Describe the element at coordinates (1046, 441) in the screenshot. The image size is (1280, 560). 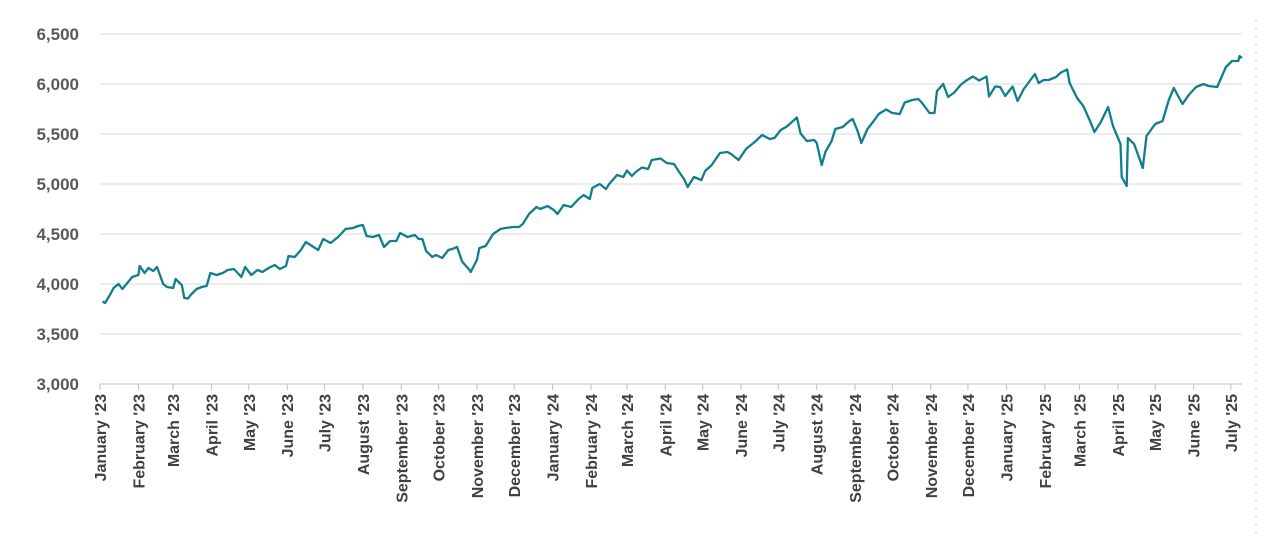
I see `x-tick-label: February '25` at that location.